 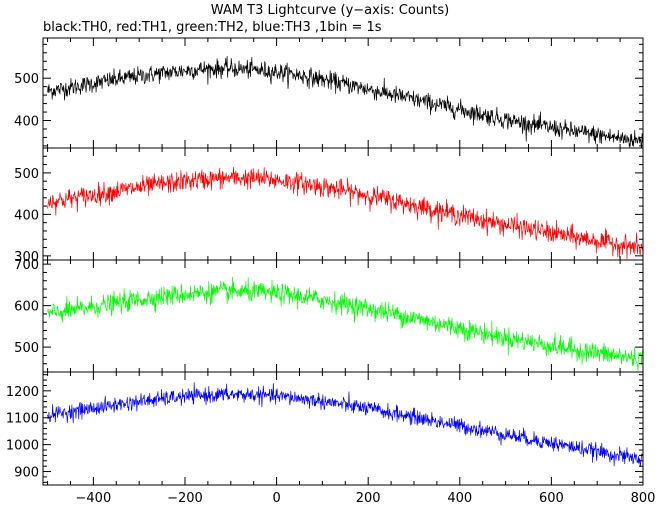 I want to click on x-tick-label: 200, so click(x=368, y=498).